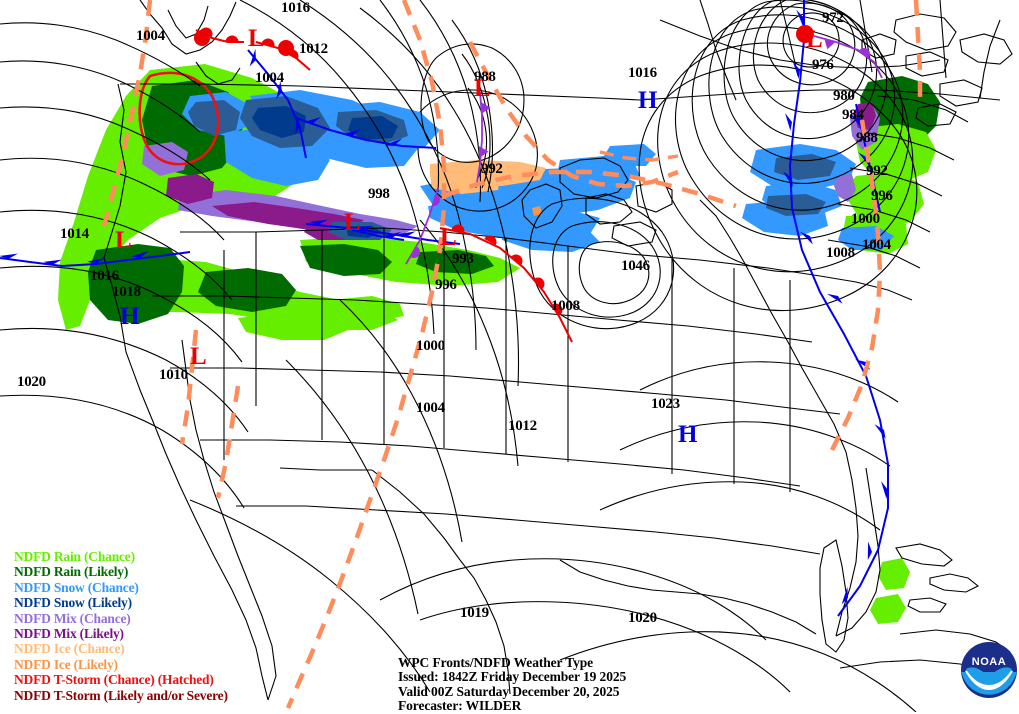 This screenshot has height=714, width=1019. I want to click on warm-front-plains, so click(506, 285).